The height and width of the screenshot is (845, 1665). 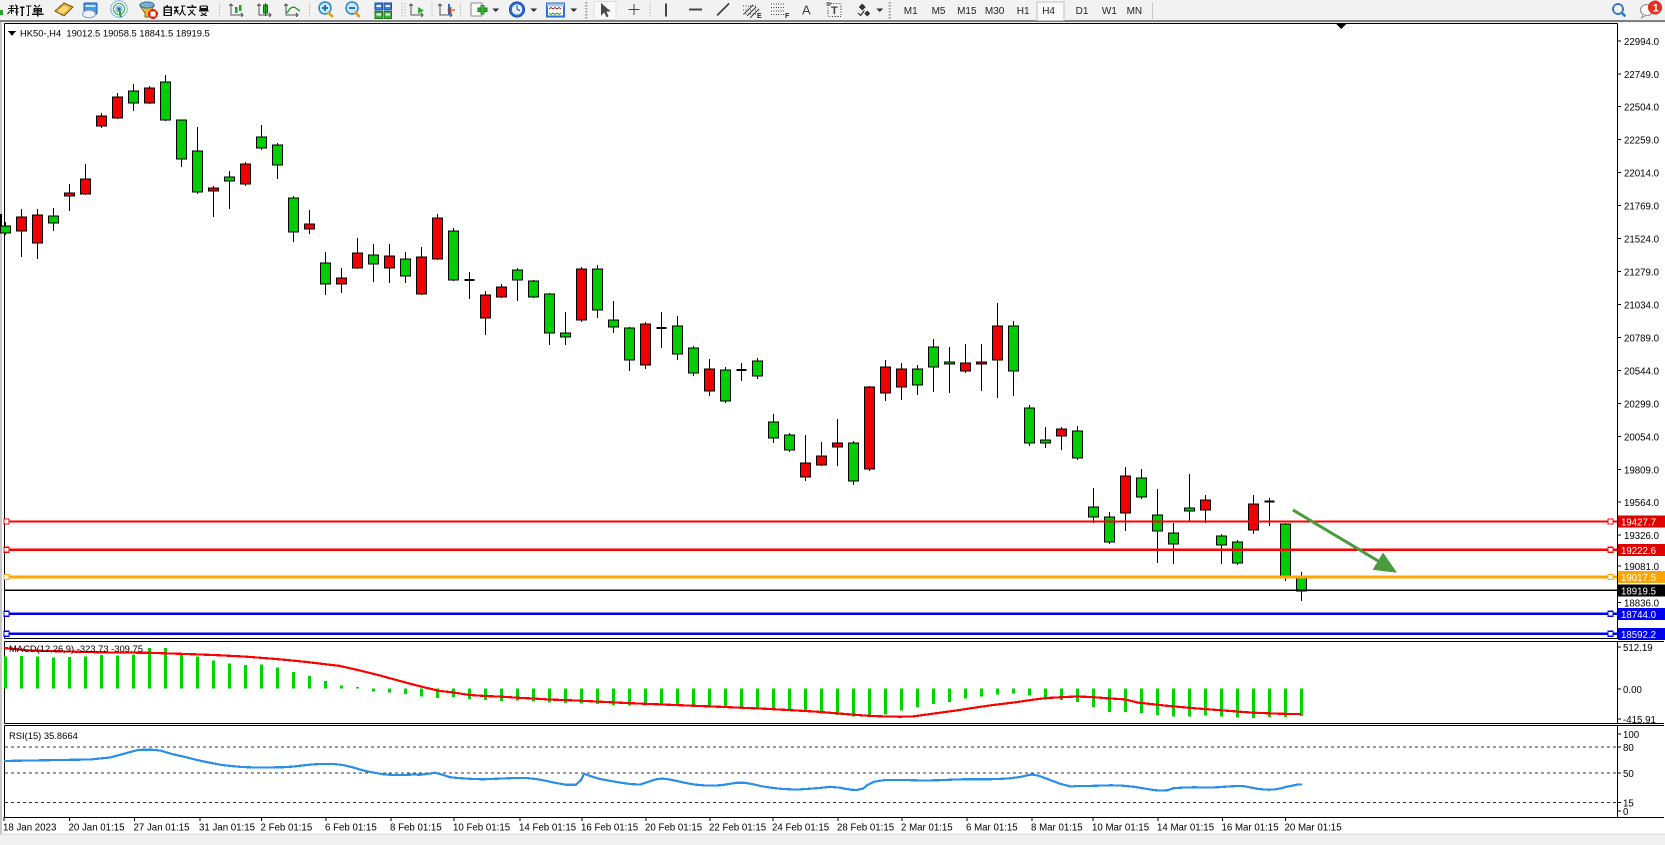 What do you see at coordinates (76, 648) in the screenshot?
I see `svg-text: MACD(12,26,9) -323.73 -309.75` at bounding box center [76, 648].